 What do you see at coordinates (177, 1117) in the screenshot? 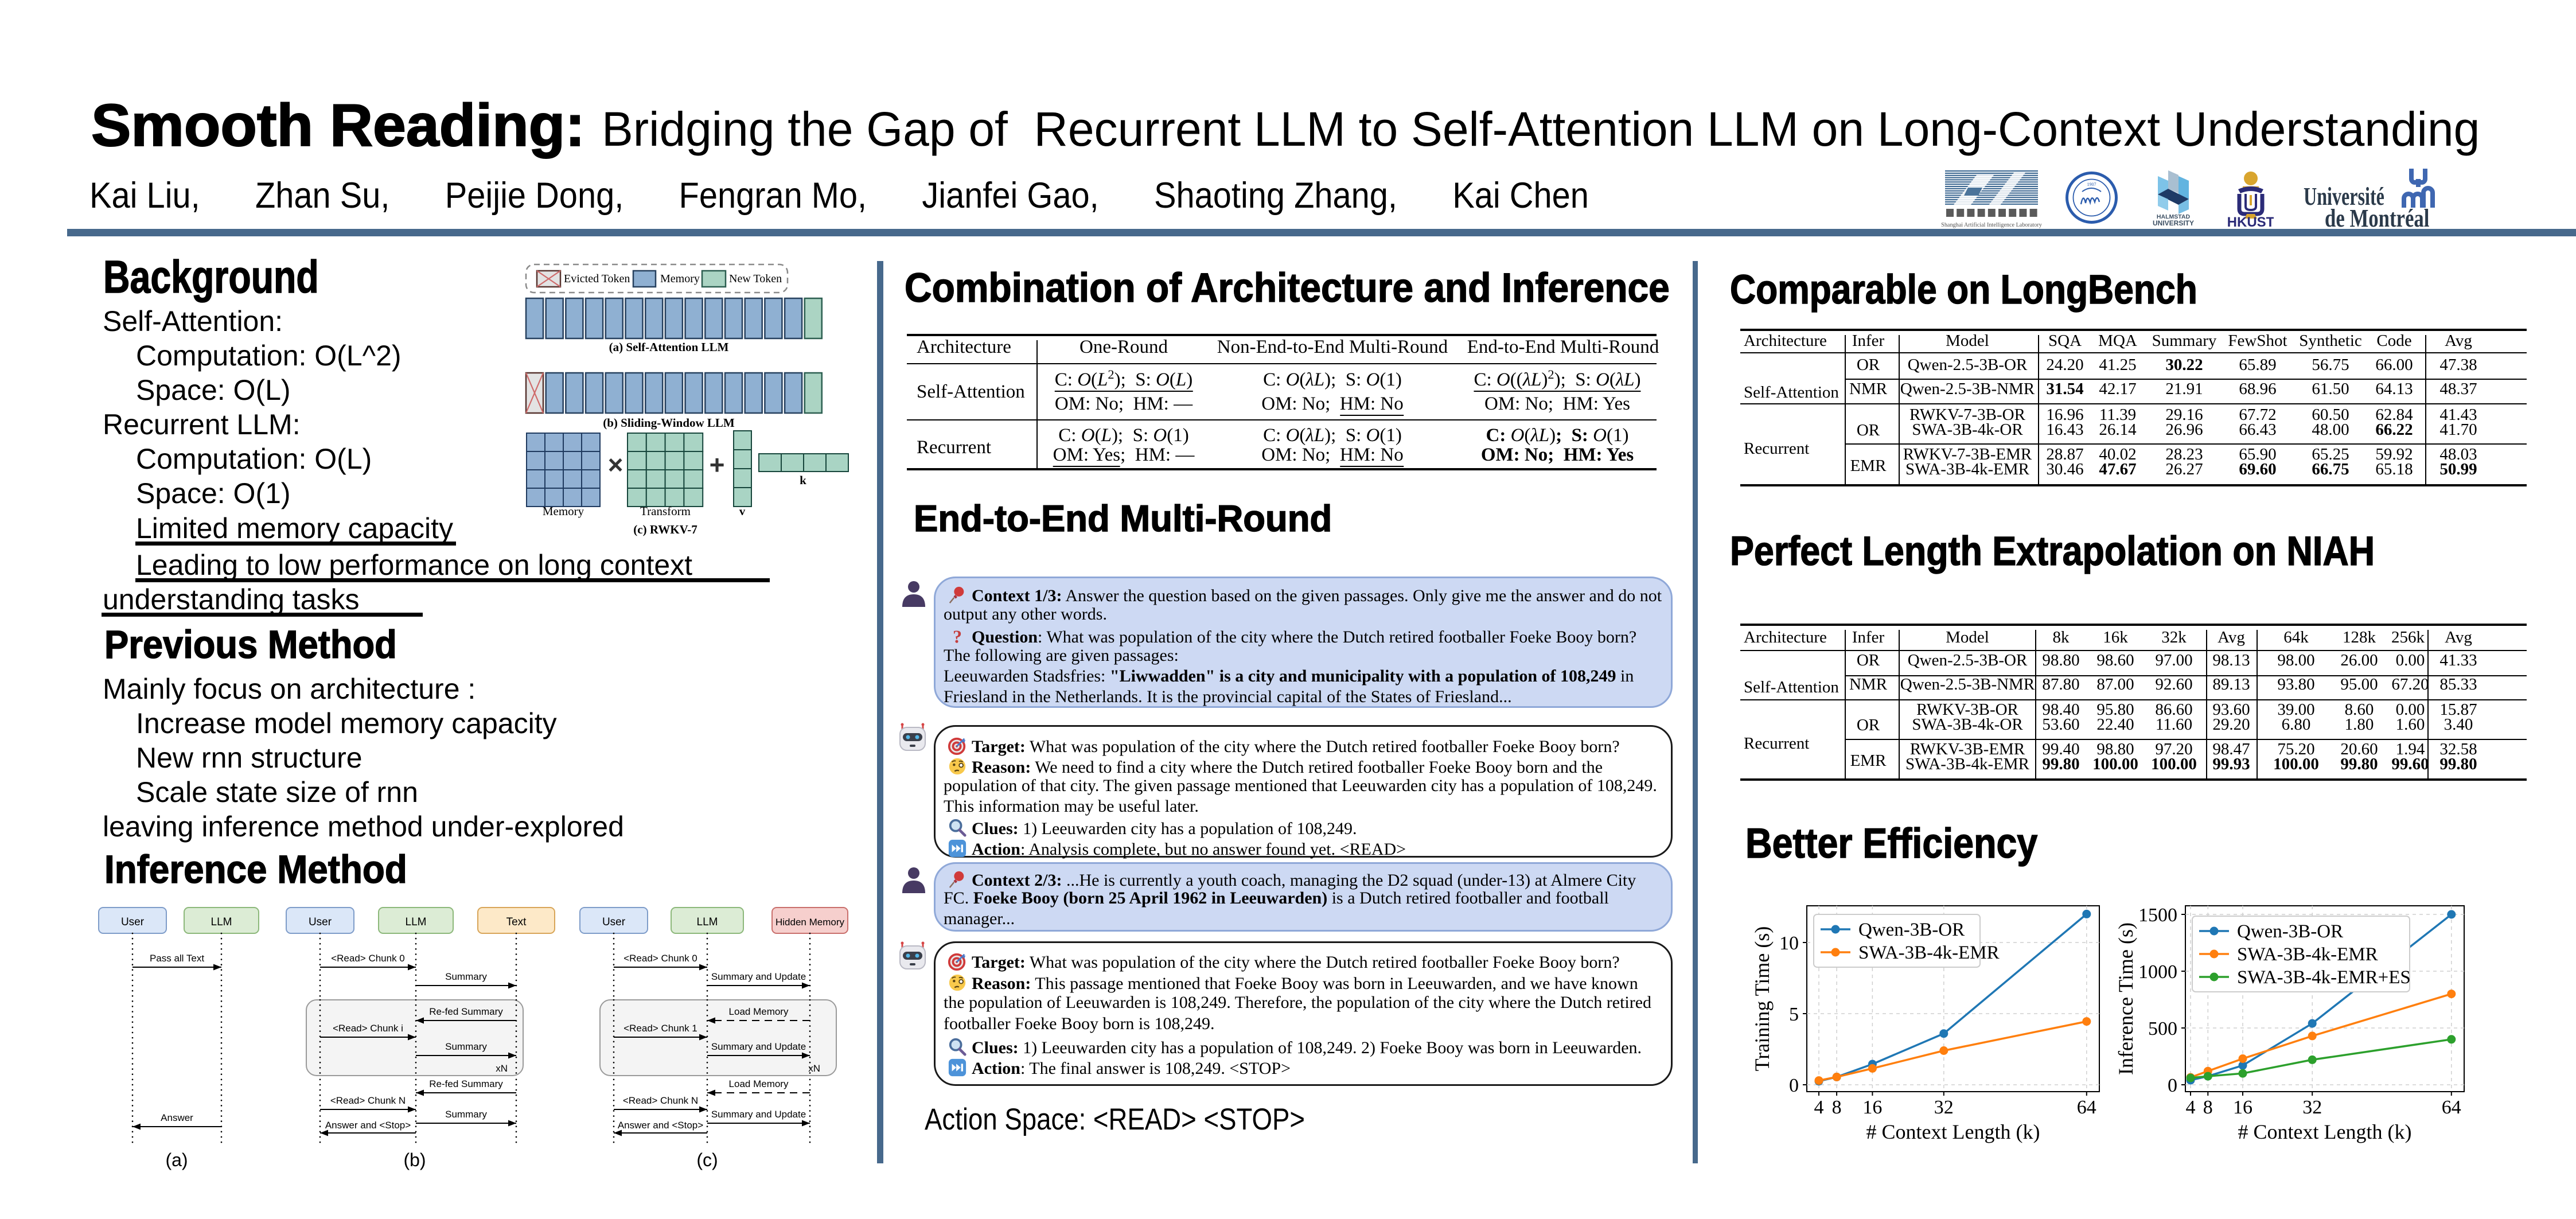
I see `svg-text: Answer` at bounding box center [177, 1117].